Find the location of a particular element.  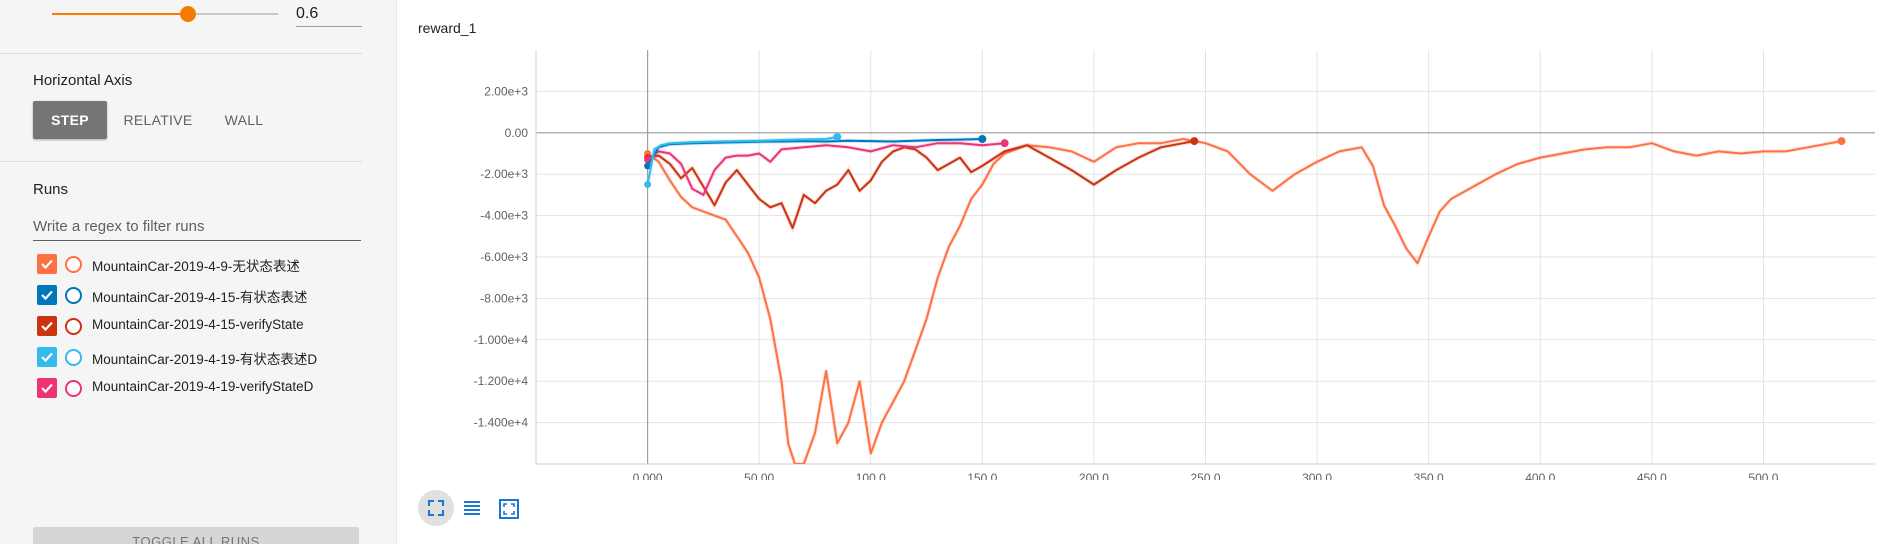

smoothing-slider-fill is located at coordinates (120, 14).